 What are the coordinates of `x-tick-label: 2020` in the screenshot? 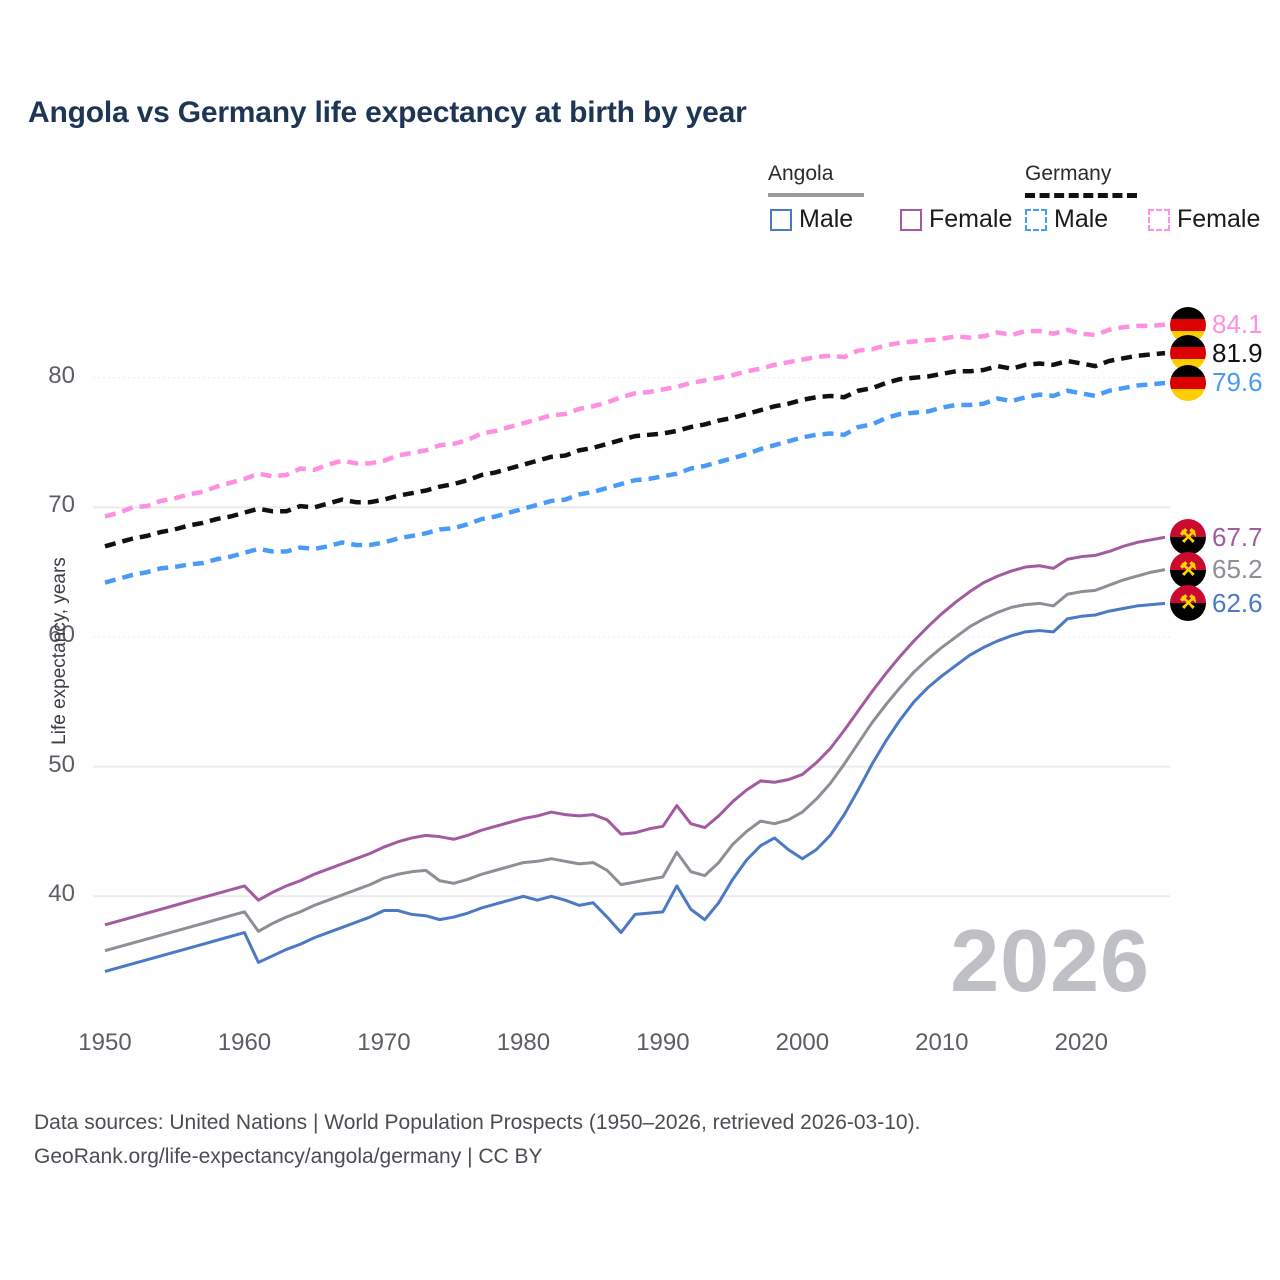 It's located at (1081, 1042).